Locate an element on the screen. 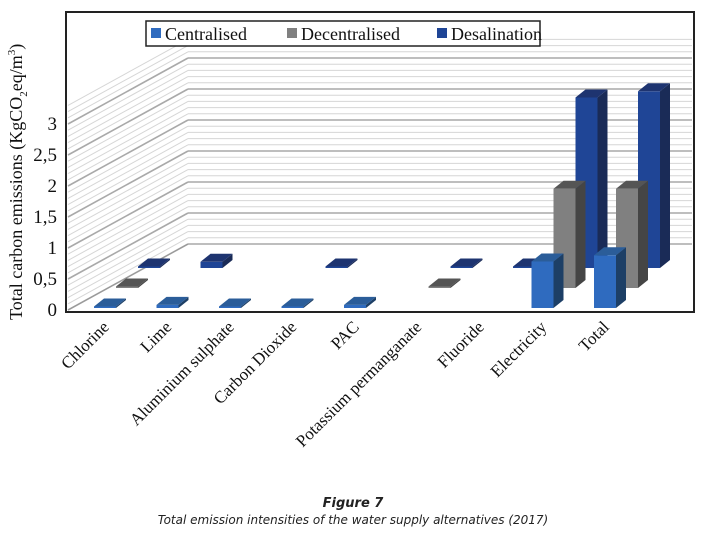  bar-desalination-carbon-dioxide is located at coordinates (341, 263).